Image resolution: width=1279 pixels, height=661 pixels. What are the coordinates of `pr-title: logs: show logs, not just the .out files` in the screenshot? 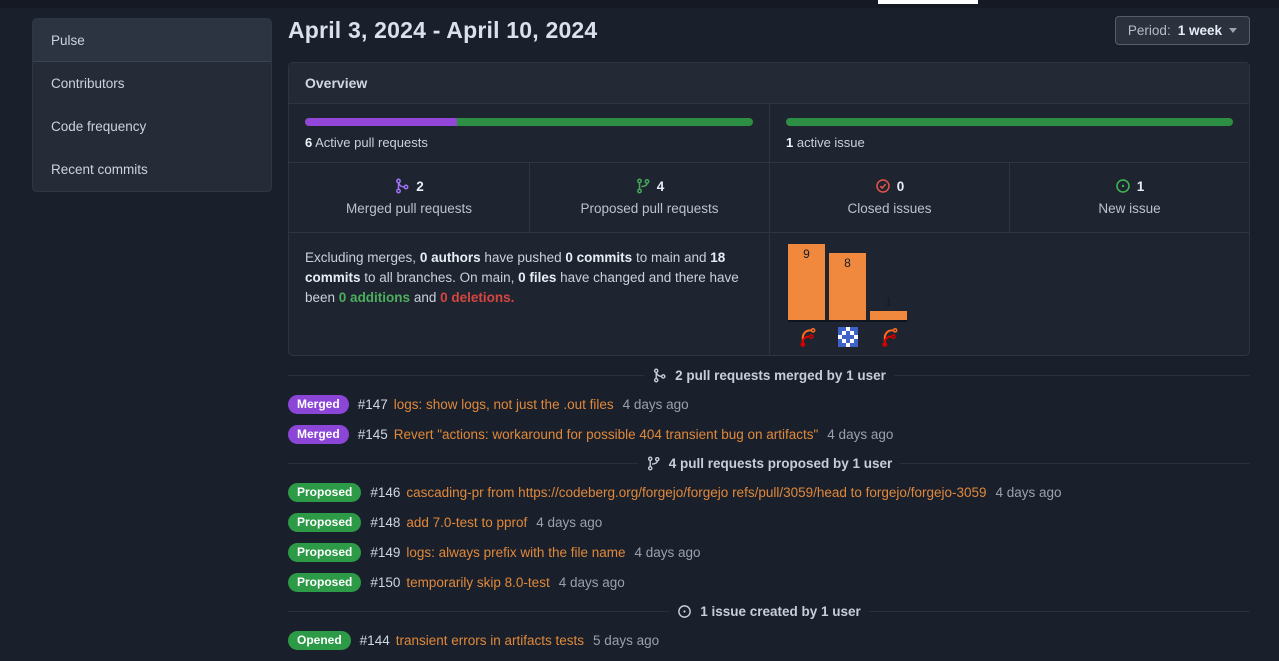 It's located at (503, 404).